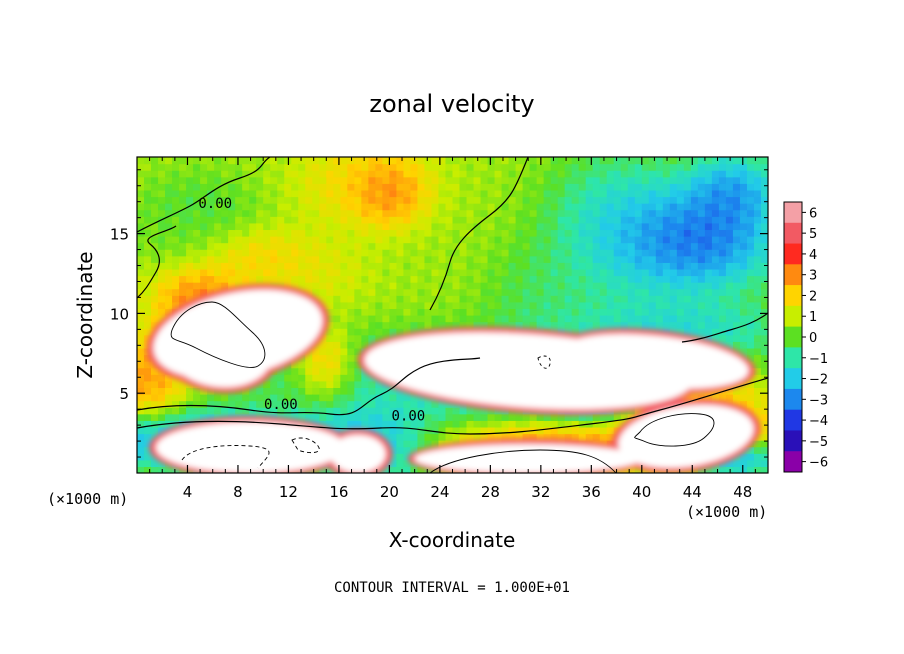  What do you see at coordinates (452, 406) in the screenshot?
I see `zero-contour-lower` at bounding box center [452, 406].